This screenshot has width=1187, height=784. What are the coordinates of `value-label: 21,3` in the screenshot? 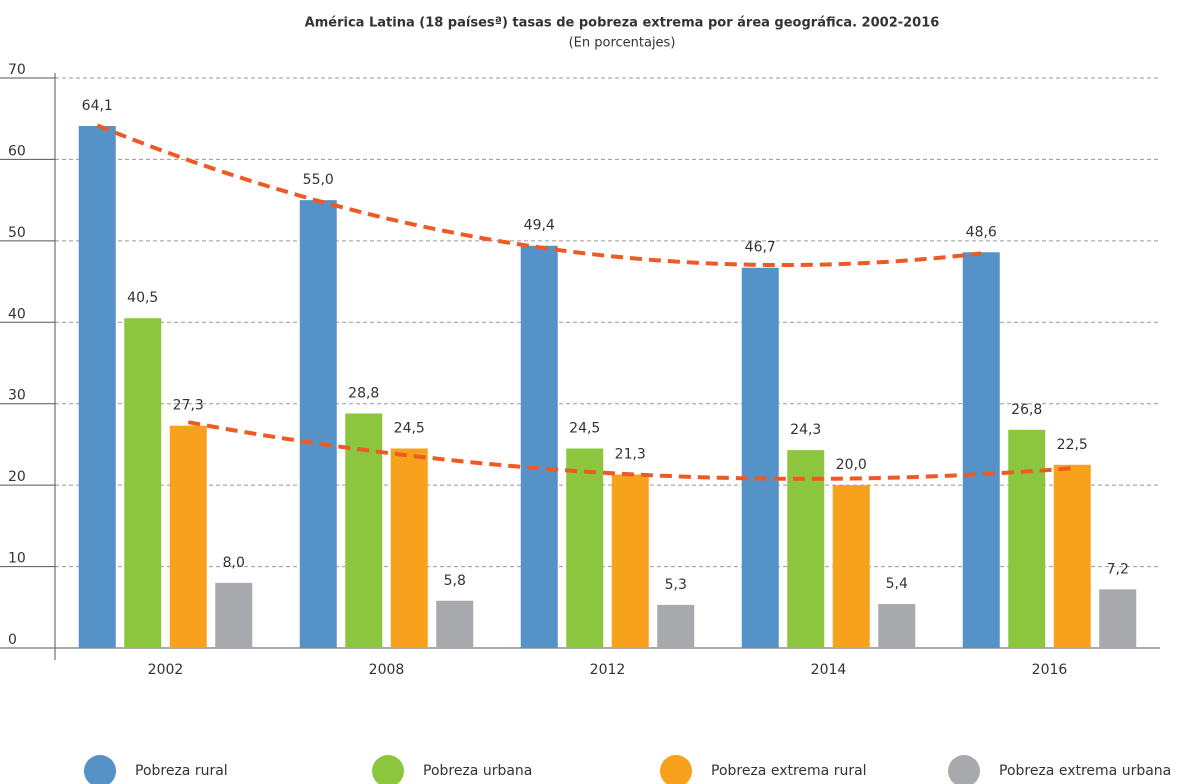 It's located at (630, 455).